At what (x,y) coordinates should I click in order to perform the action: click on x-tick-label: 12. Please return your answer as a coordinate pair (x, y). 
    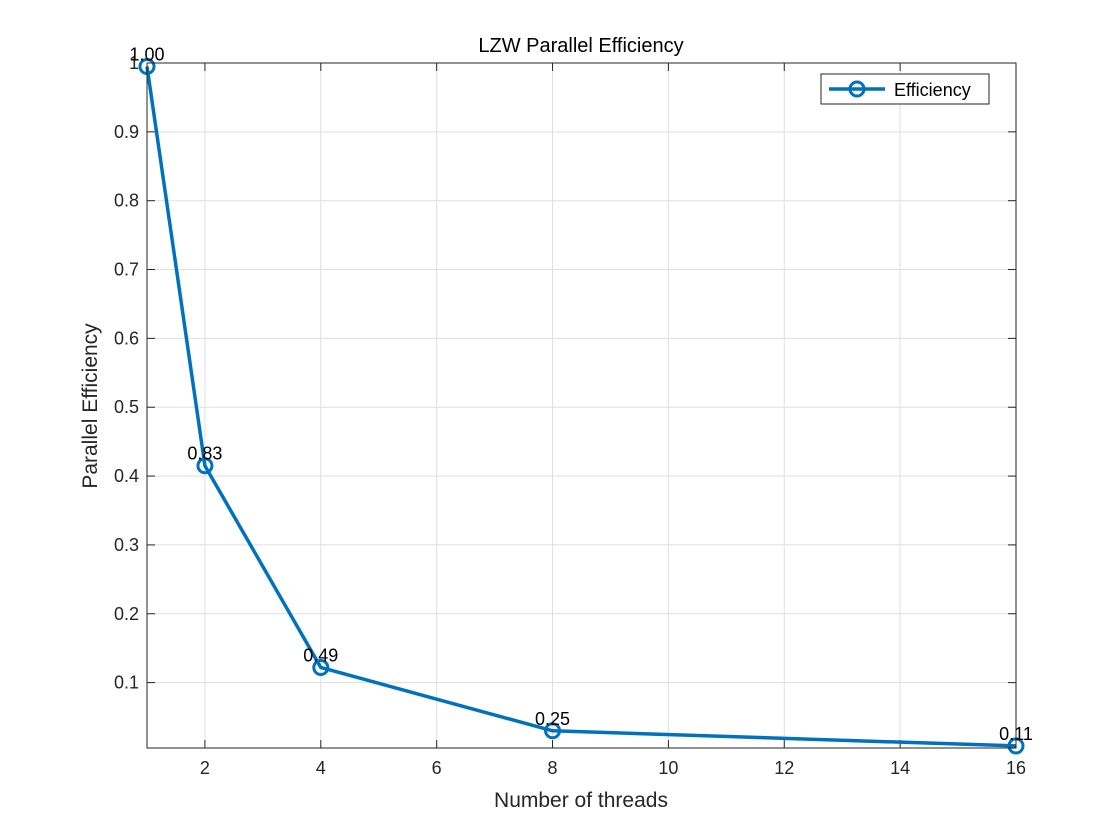
    Looking at the image, I should click on (784, 768).